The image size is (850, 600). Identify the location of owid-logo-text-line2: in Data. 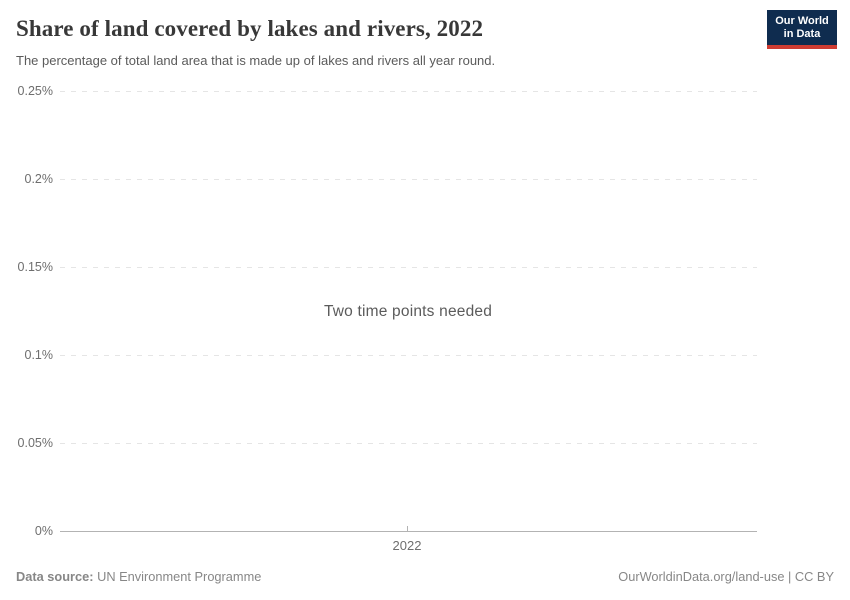
(802, 33).